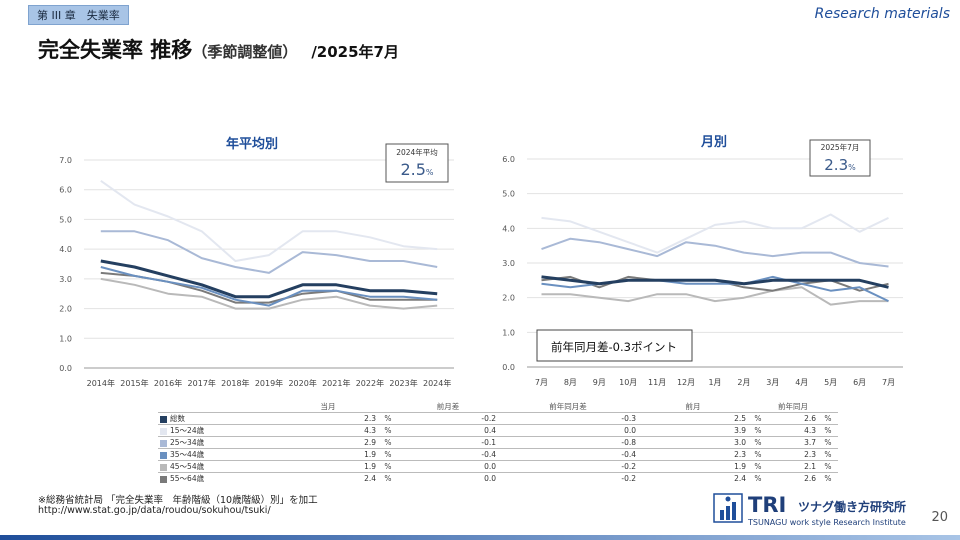 This screenshot has height=540, width=960. Describe the element at coordinates (168, 383) in the screenshot. I see `x-tick-label: 2016年` at that location.